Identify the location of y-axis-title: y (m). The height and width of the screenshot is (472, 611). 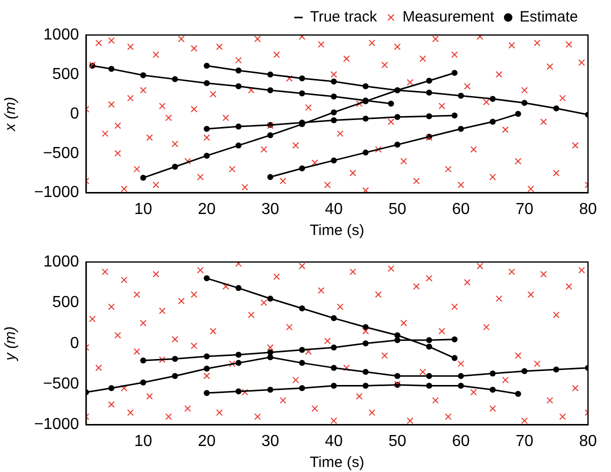
(11, 344).